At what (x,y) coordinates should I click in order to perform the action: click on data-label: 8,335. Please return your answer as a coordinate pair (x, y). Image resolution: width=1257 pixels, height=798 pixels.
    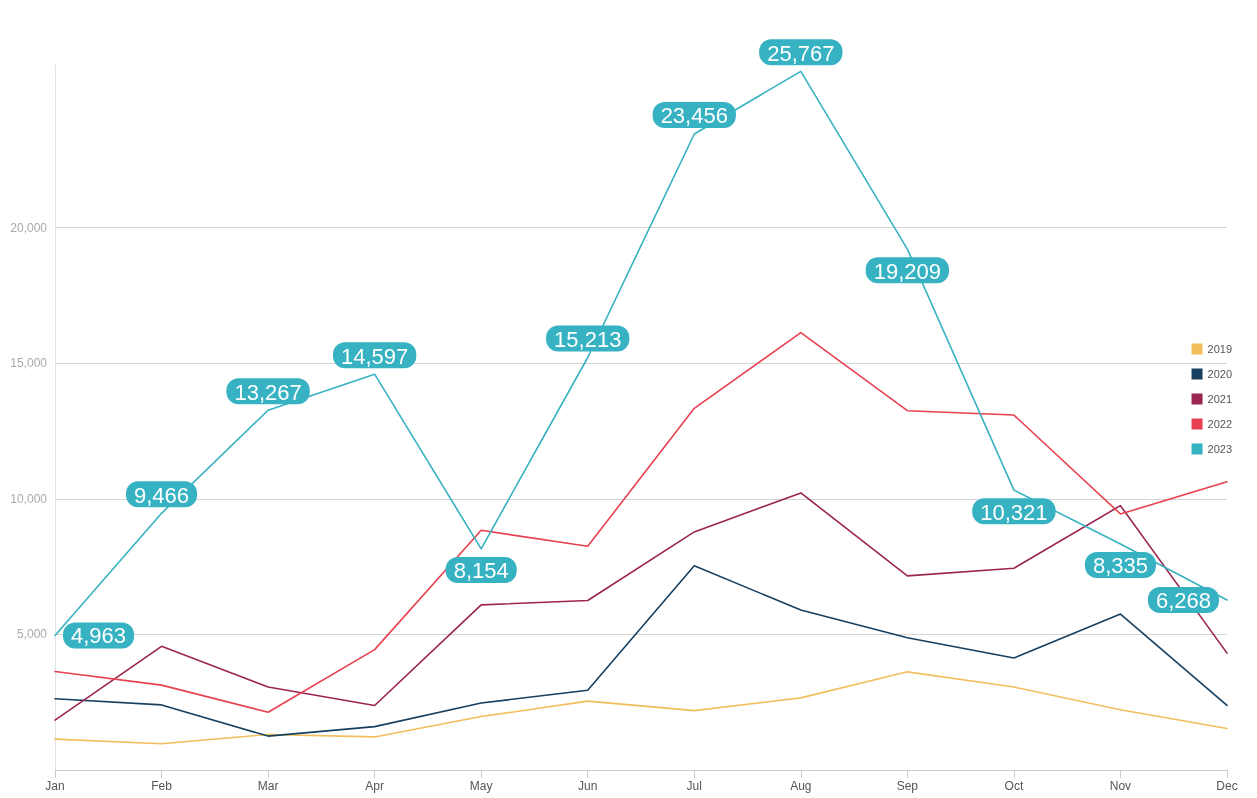
    Looking at the image, I should click on (1120, 566).